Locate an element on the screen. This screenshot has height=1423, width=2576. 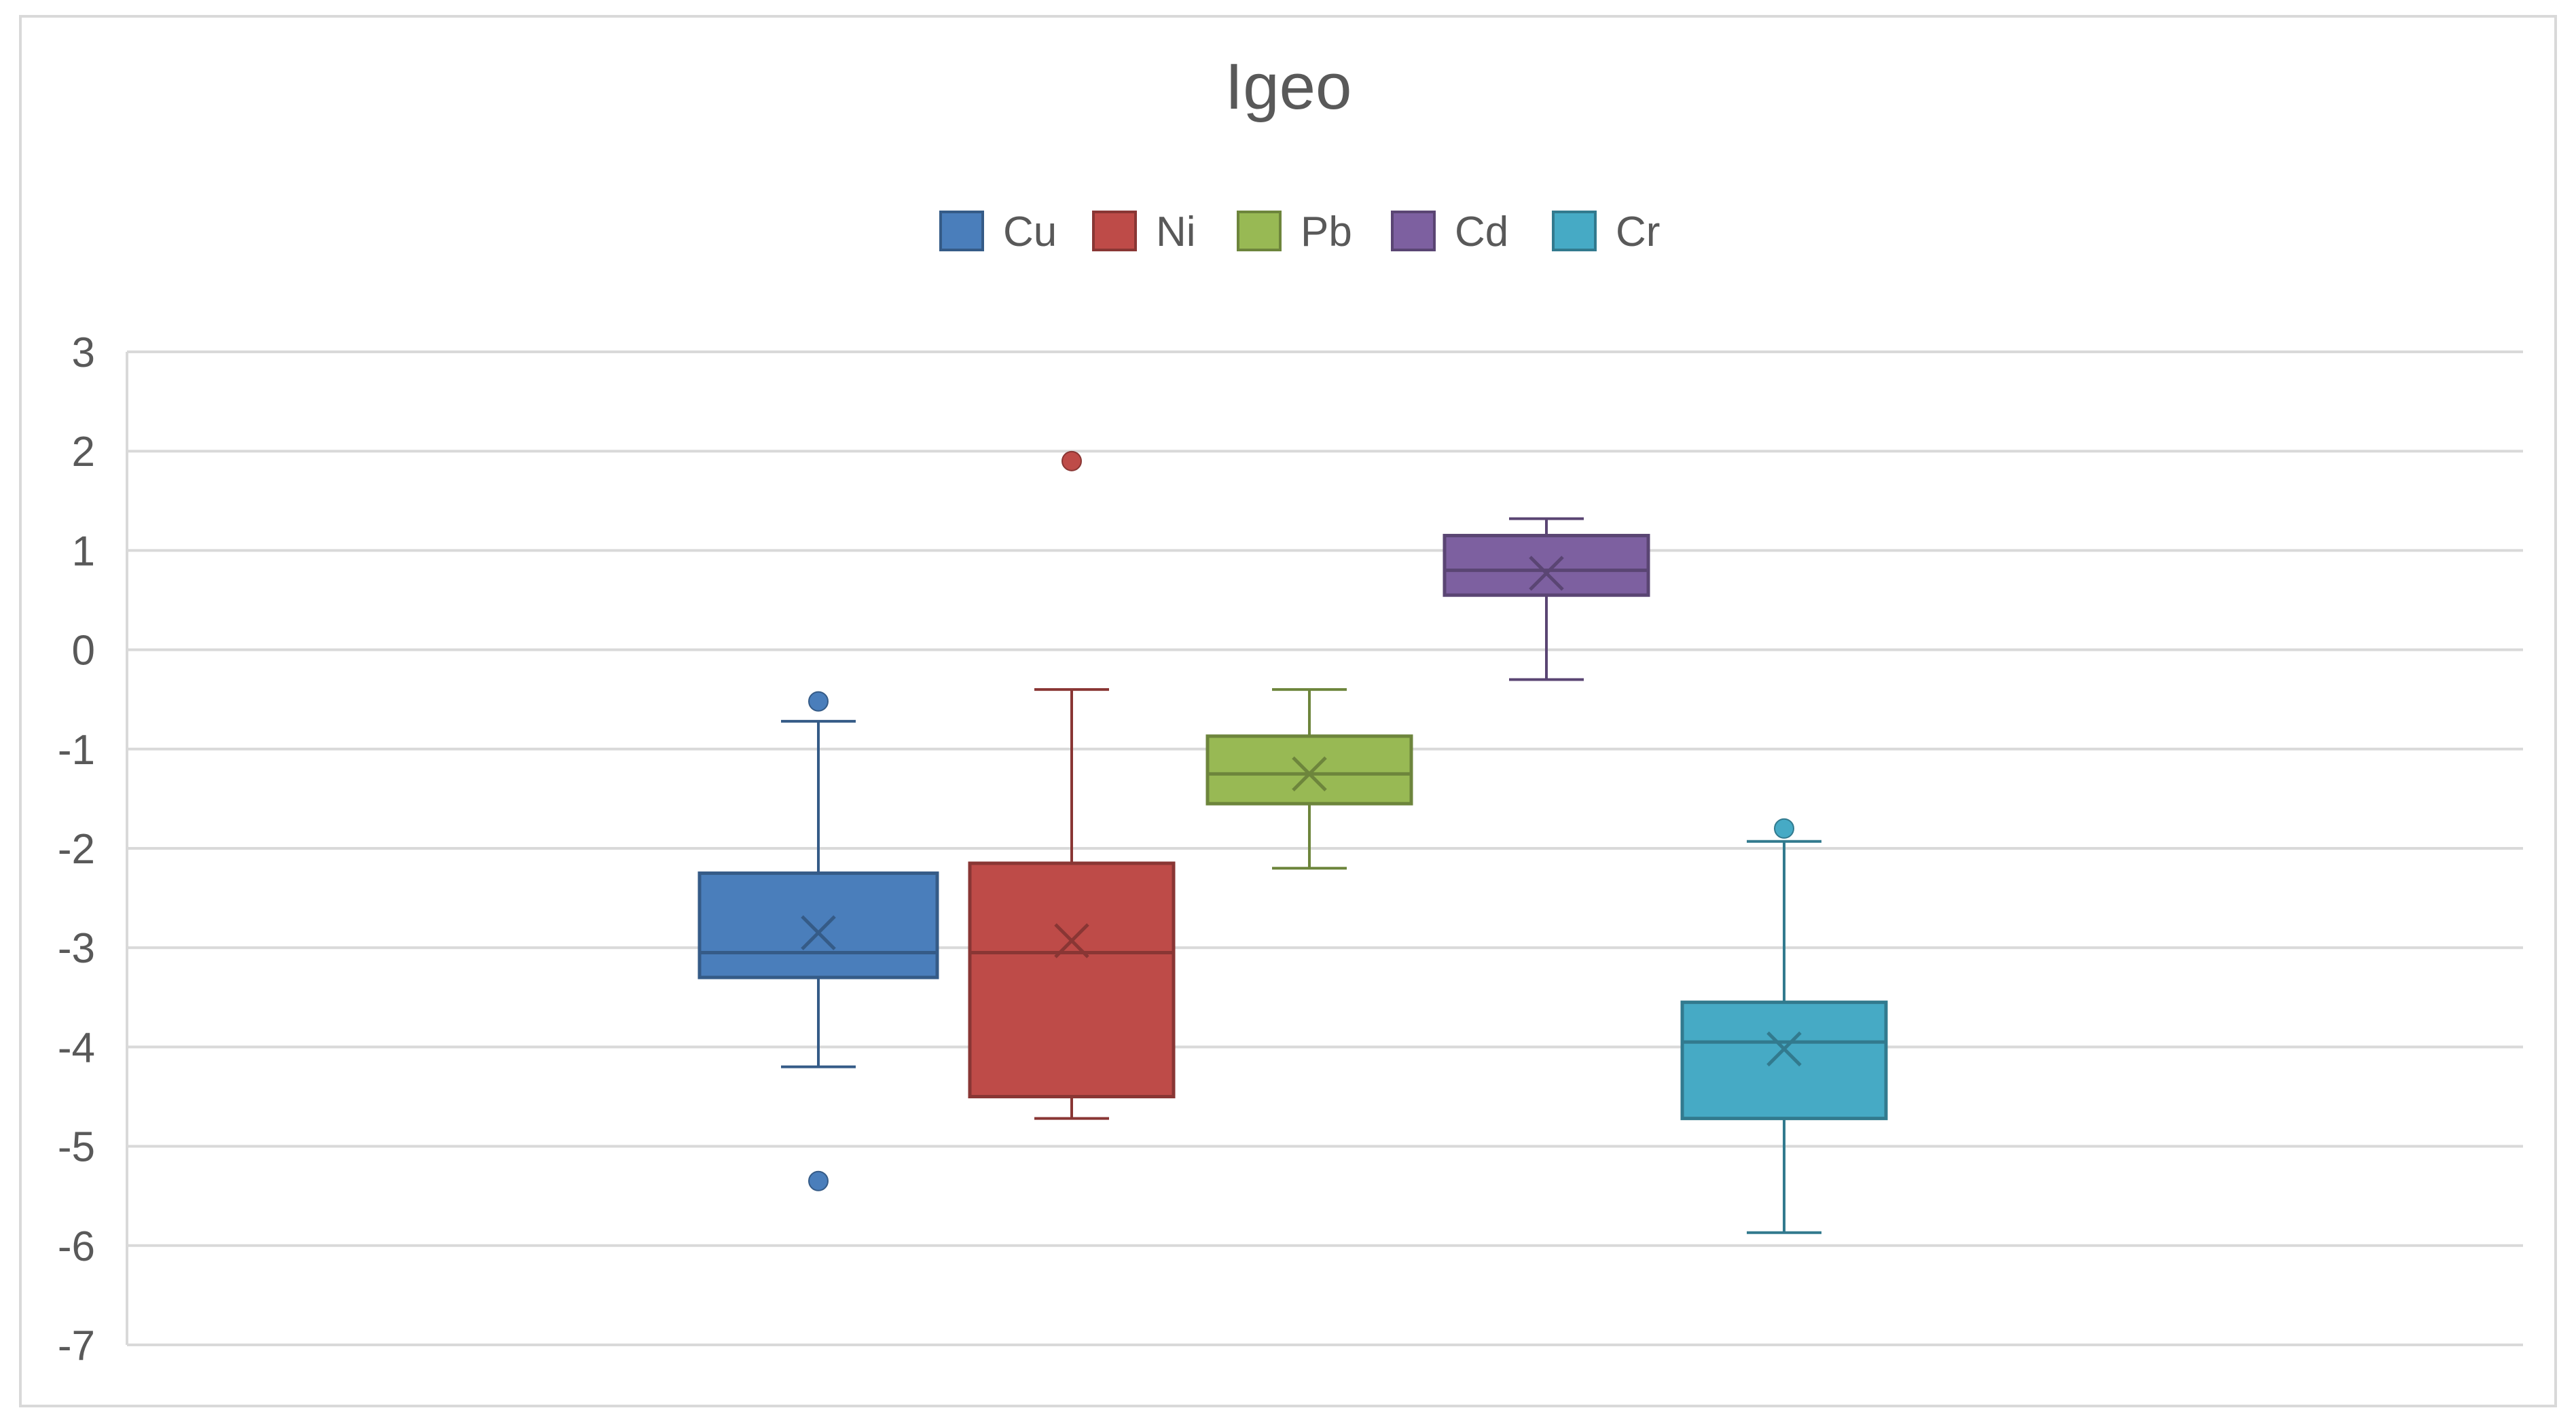
y-axis: 3 2 1 0 -1 -2 -3 -4 -5 -6 -7 is located at coordinates (76, 849).